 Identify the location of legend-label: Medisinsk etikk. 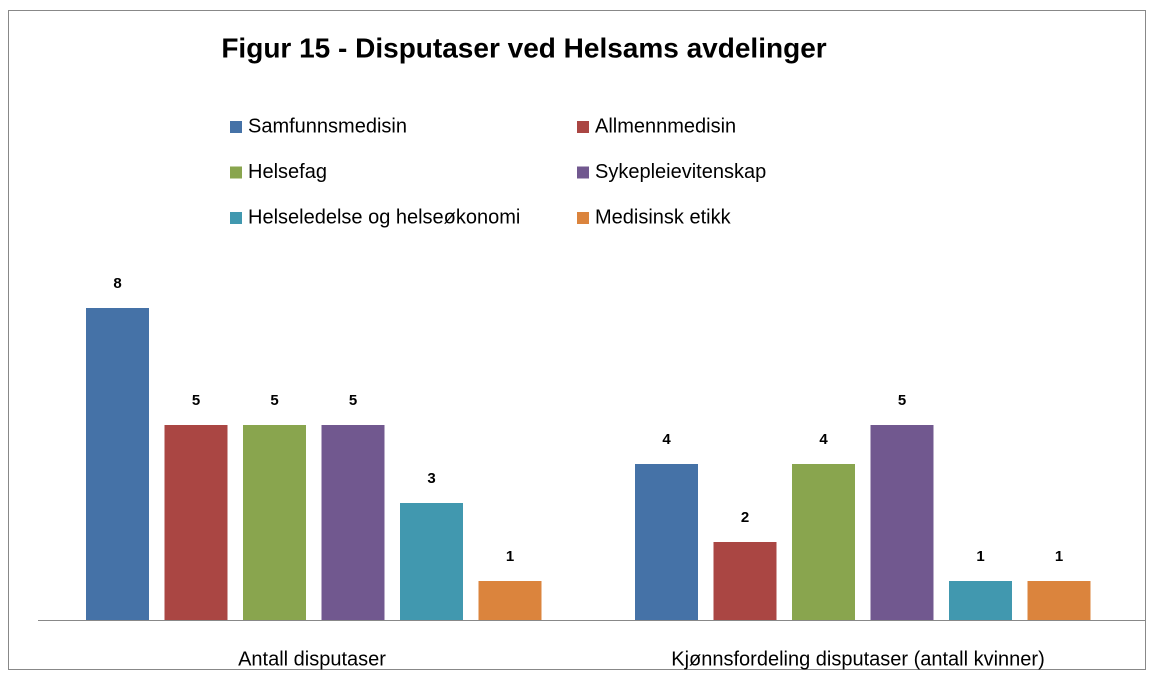
(663, 217).